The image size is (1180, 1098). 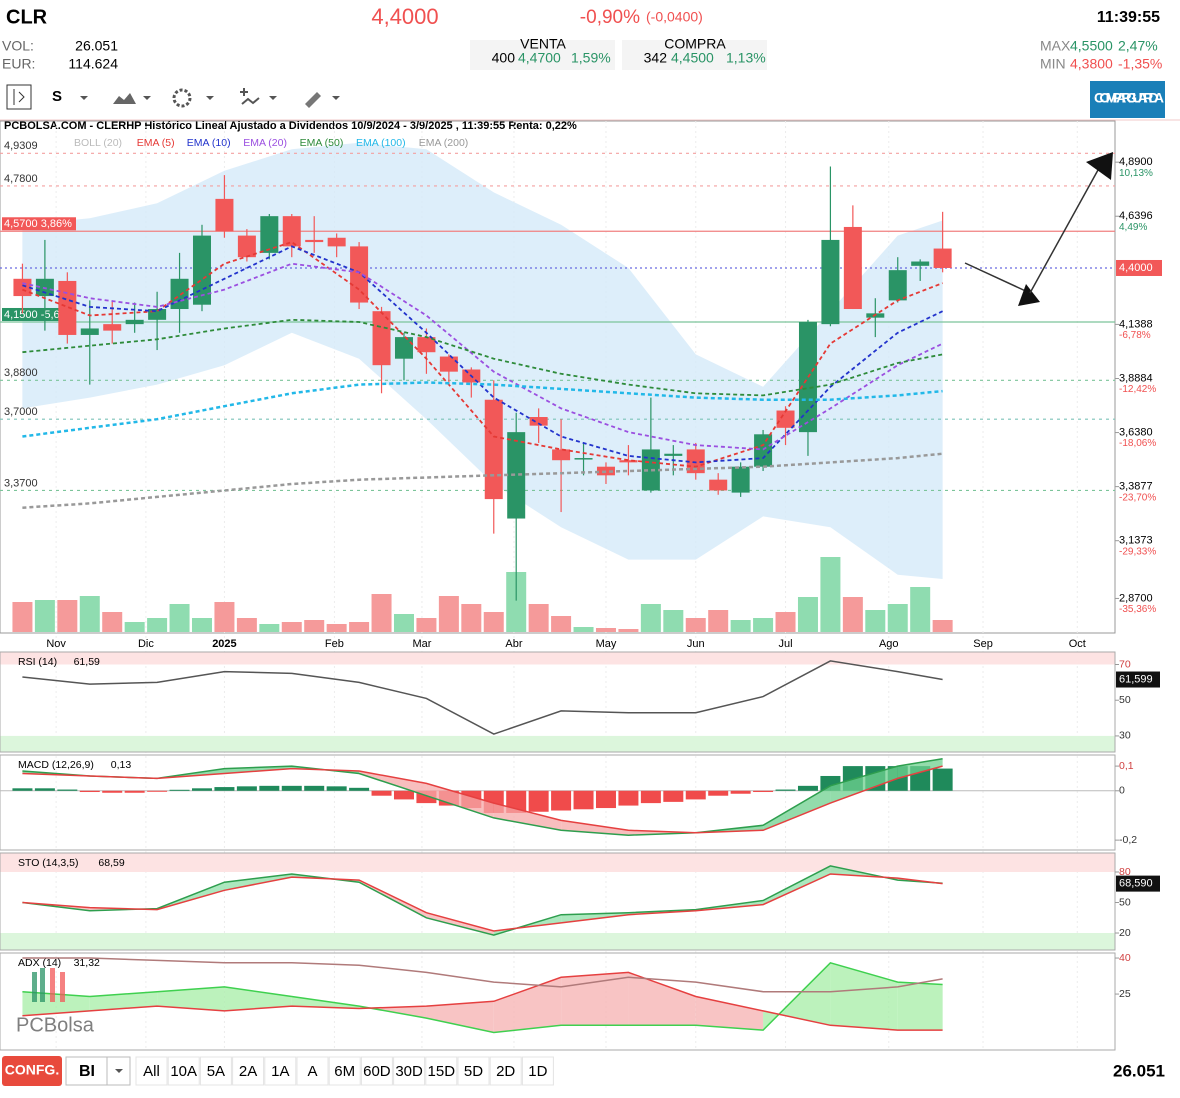 I want to click on x-tick-label: Feb, so click(x=334, y=644).